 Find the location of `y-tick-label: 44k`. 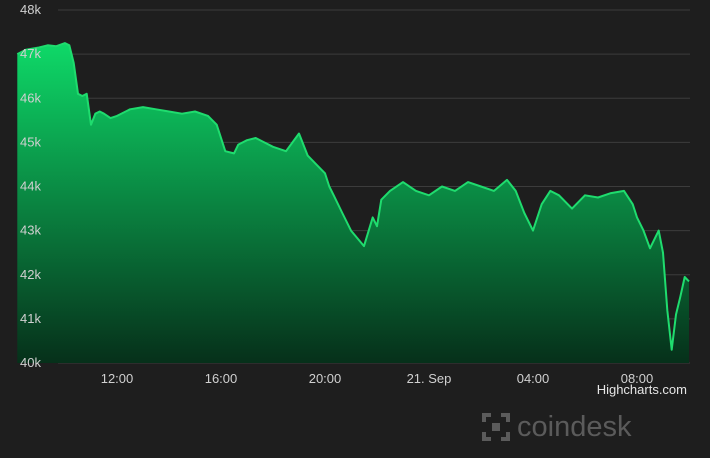

y-tick-label: 44k is located at coordinates (30, 186).